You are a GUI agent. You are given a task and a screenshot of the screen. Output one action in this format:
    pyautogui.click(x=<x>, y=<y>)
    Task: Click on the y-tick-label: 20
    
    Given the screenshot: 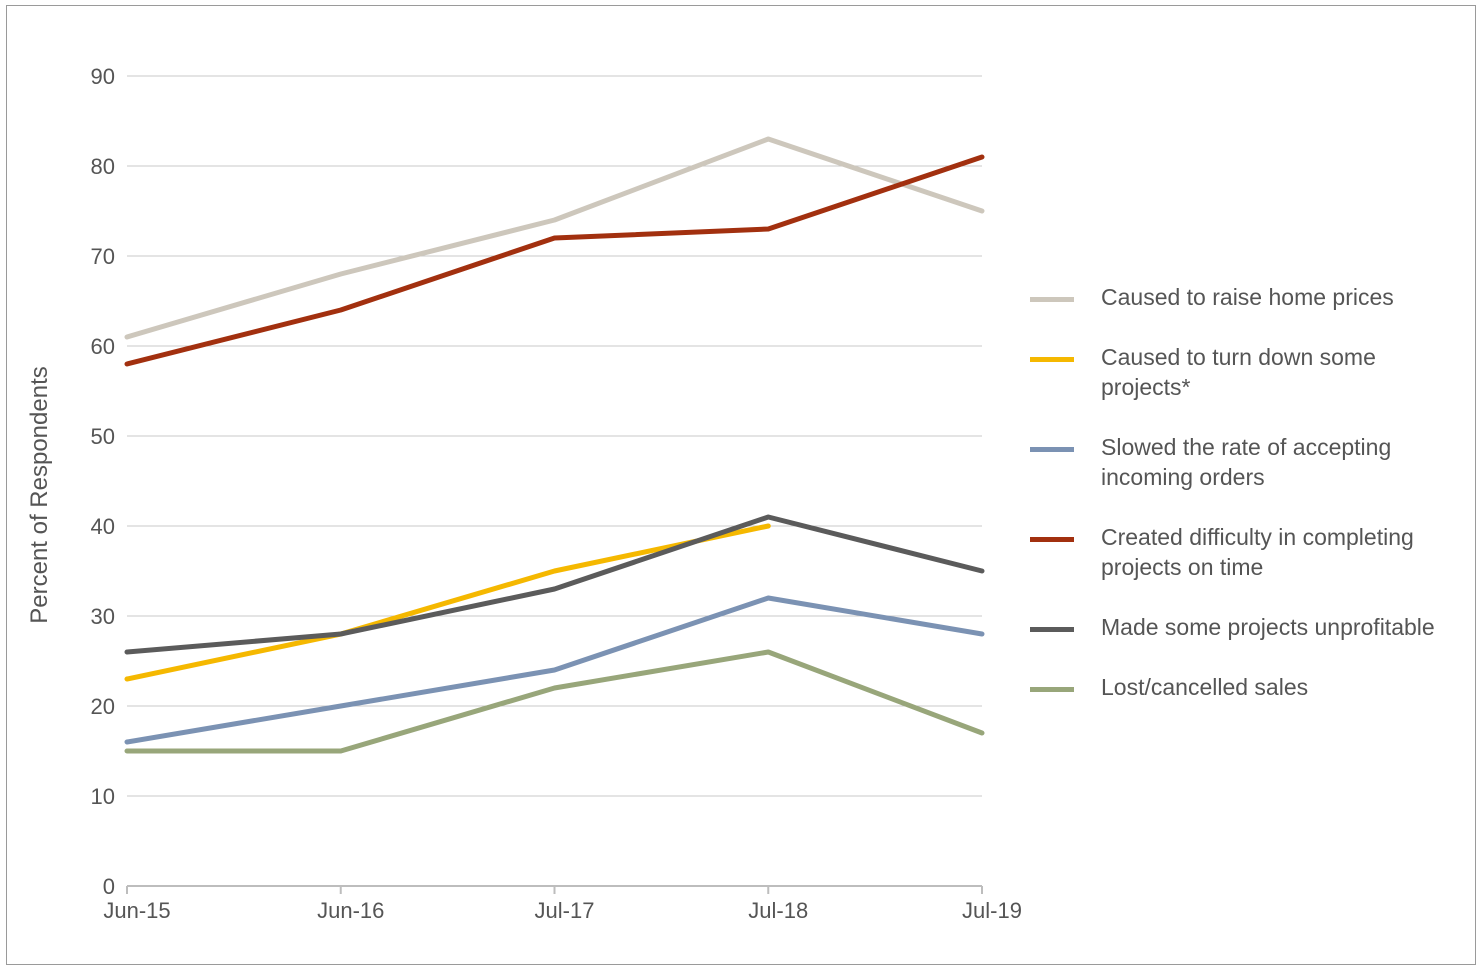 What is the action you would take?
    pyautogui.click(x=103, y=706)
    